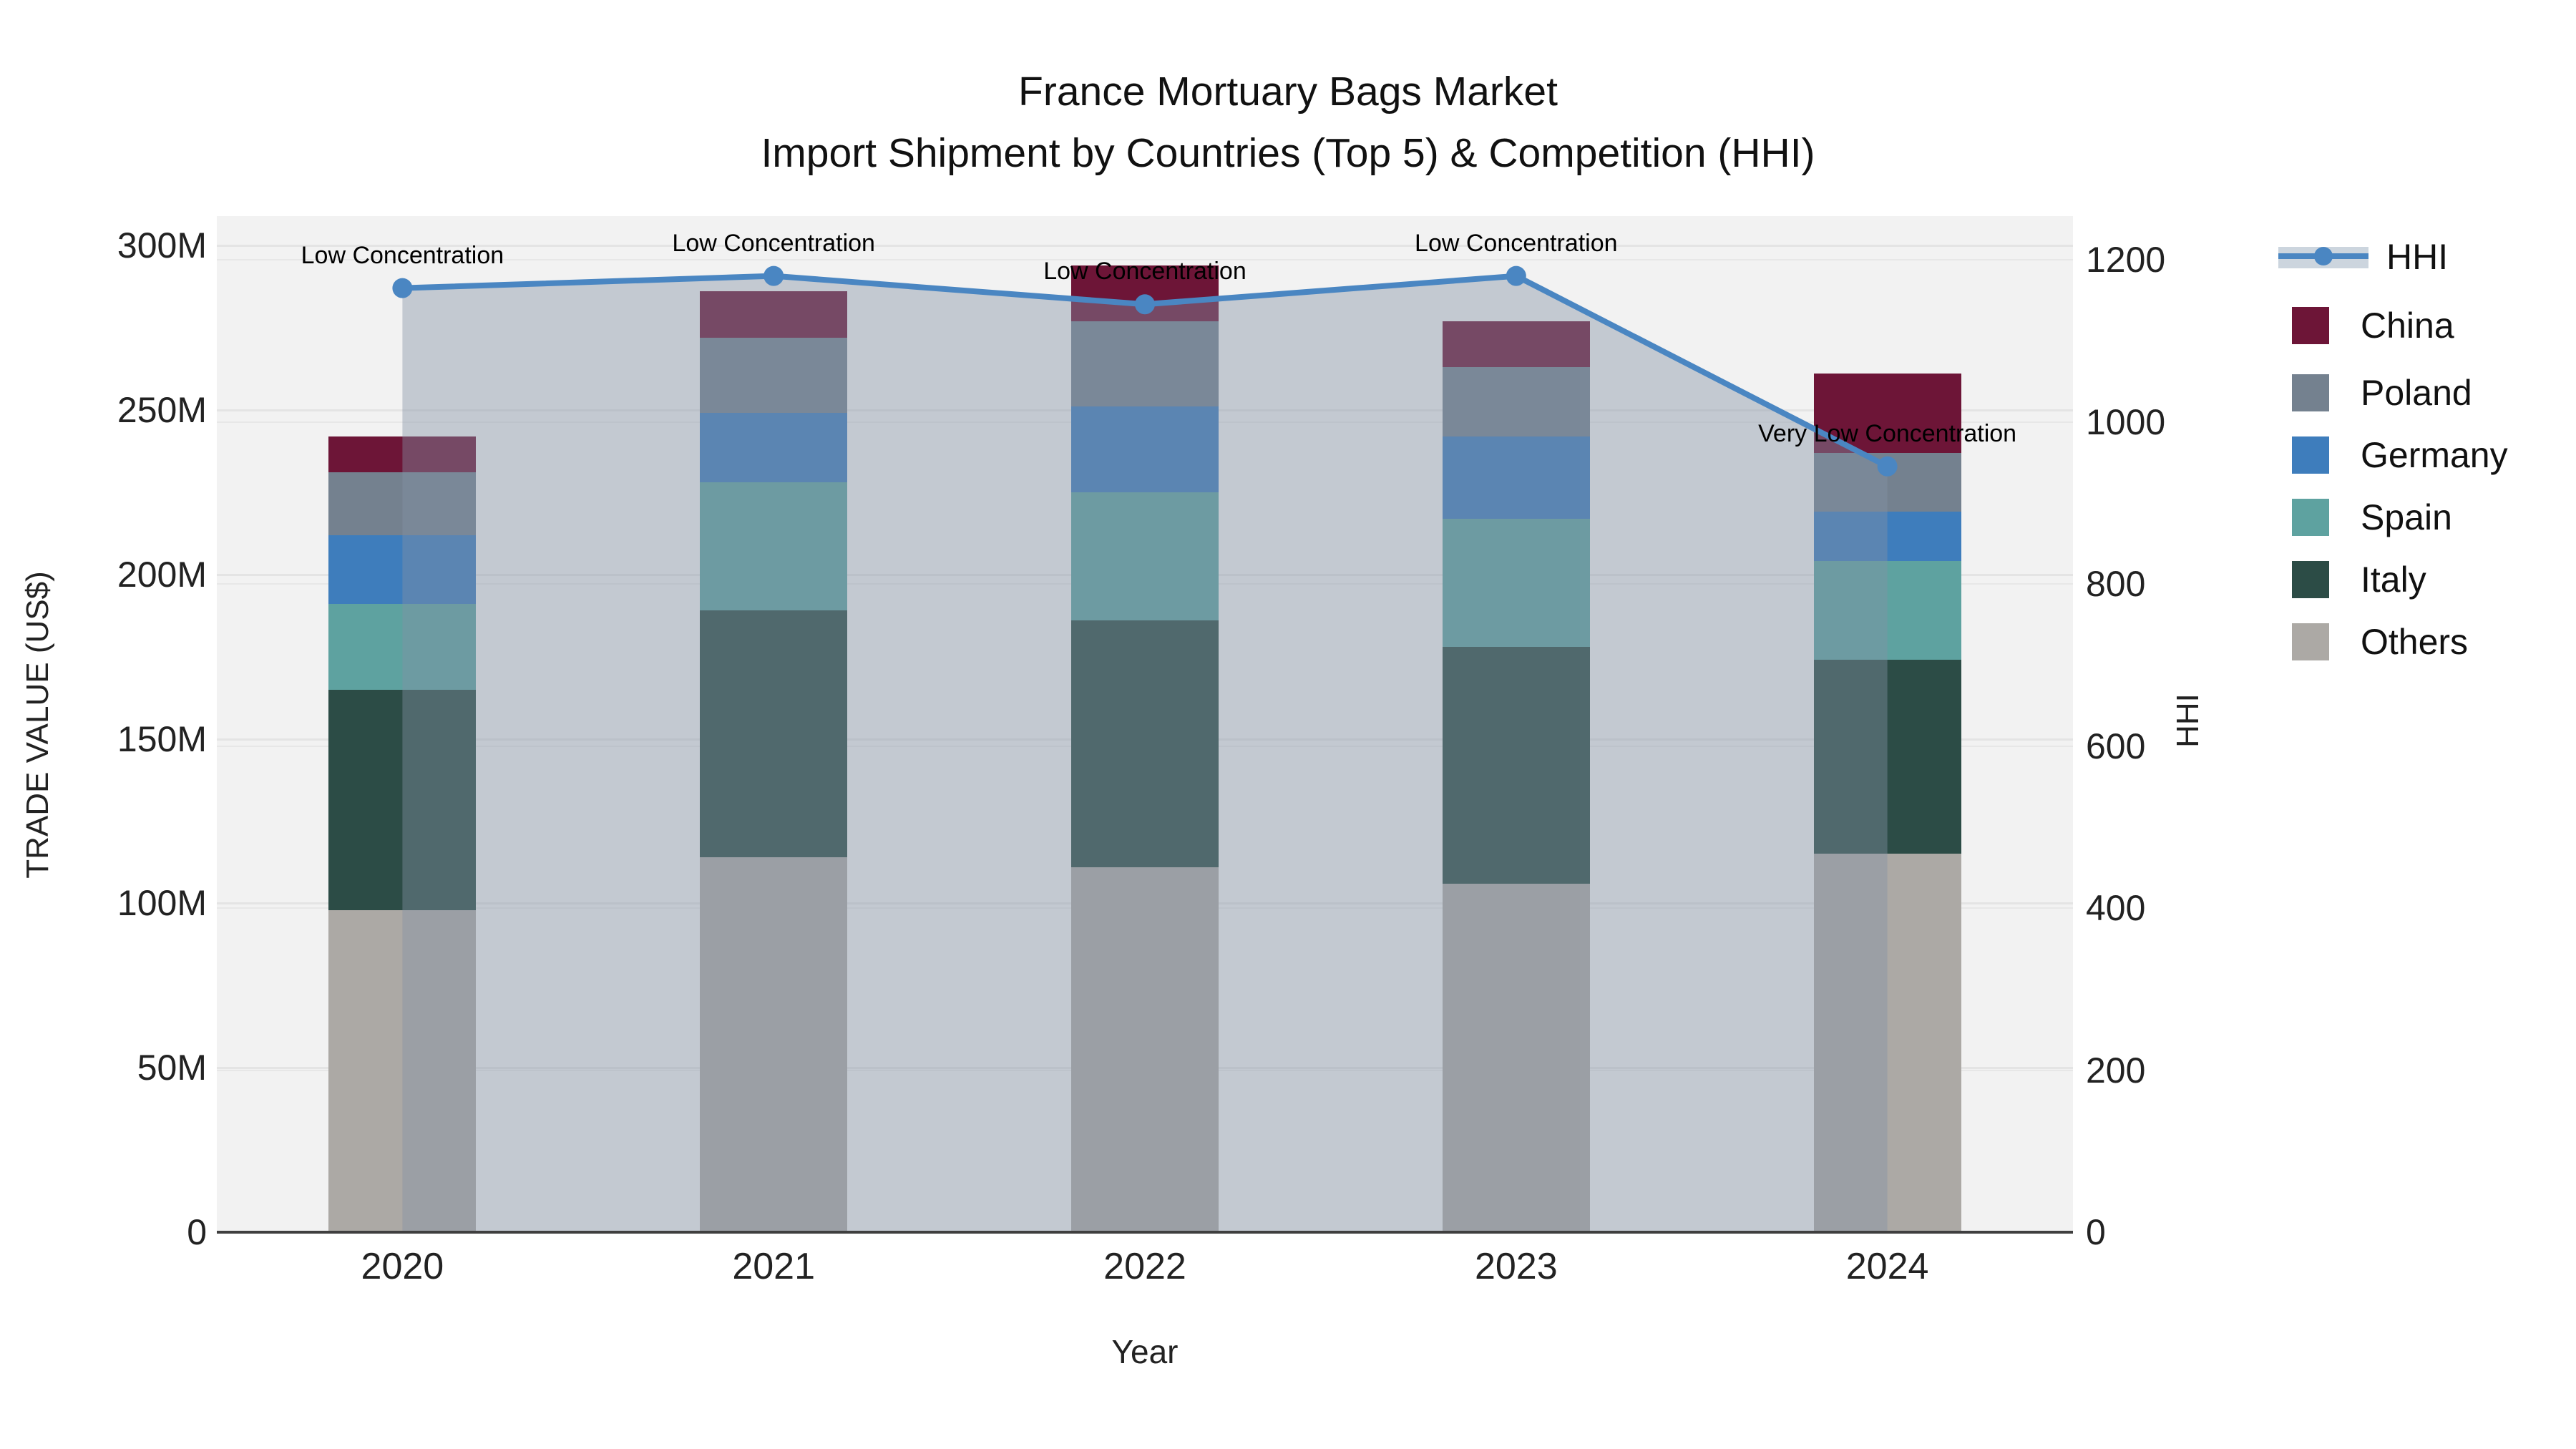 This screenshot has height=1449, width=2576. What do you see at coordinates (1516, 765) in the screenshot?
I see `bar-segment-2023-italy` at bounding box center [1516, 765].